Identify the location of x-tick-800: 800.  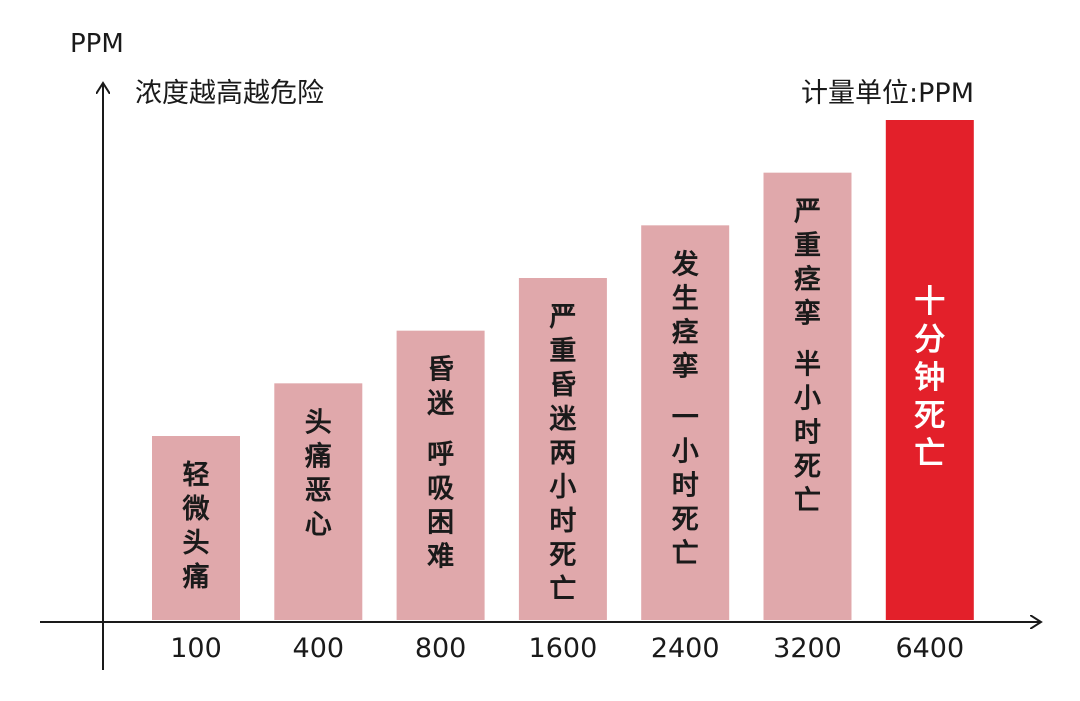
(441, 648).